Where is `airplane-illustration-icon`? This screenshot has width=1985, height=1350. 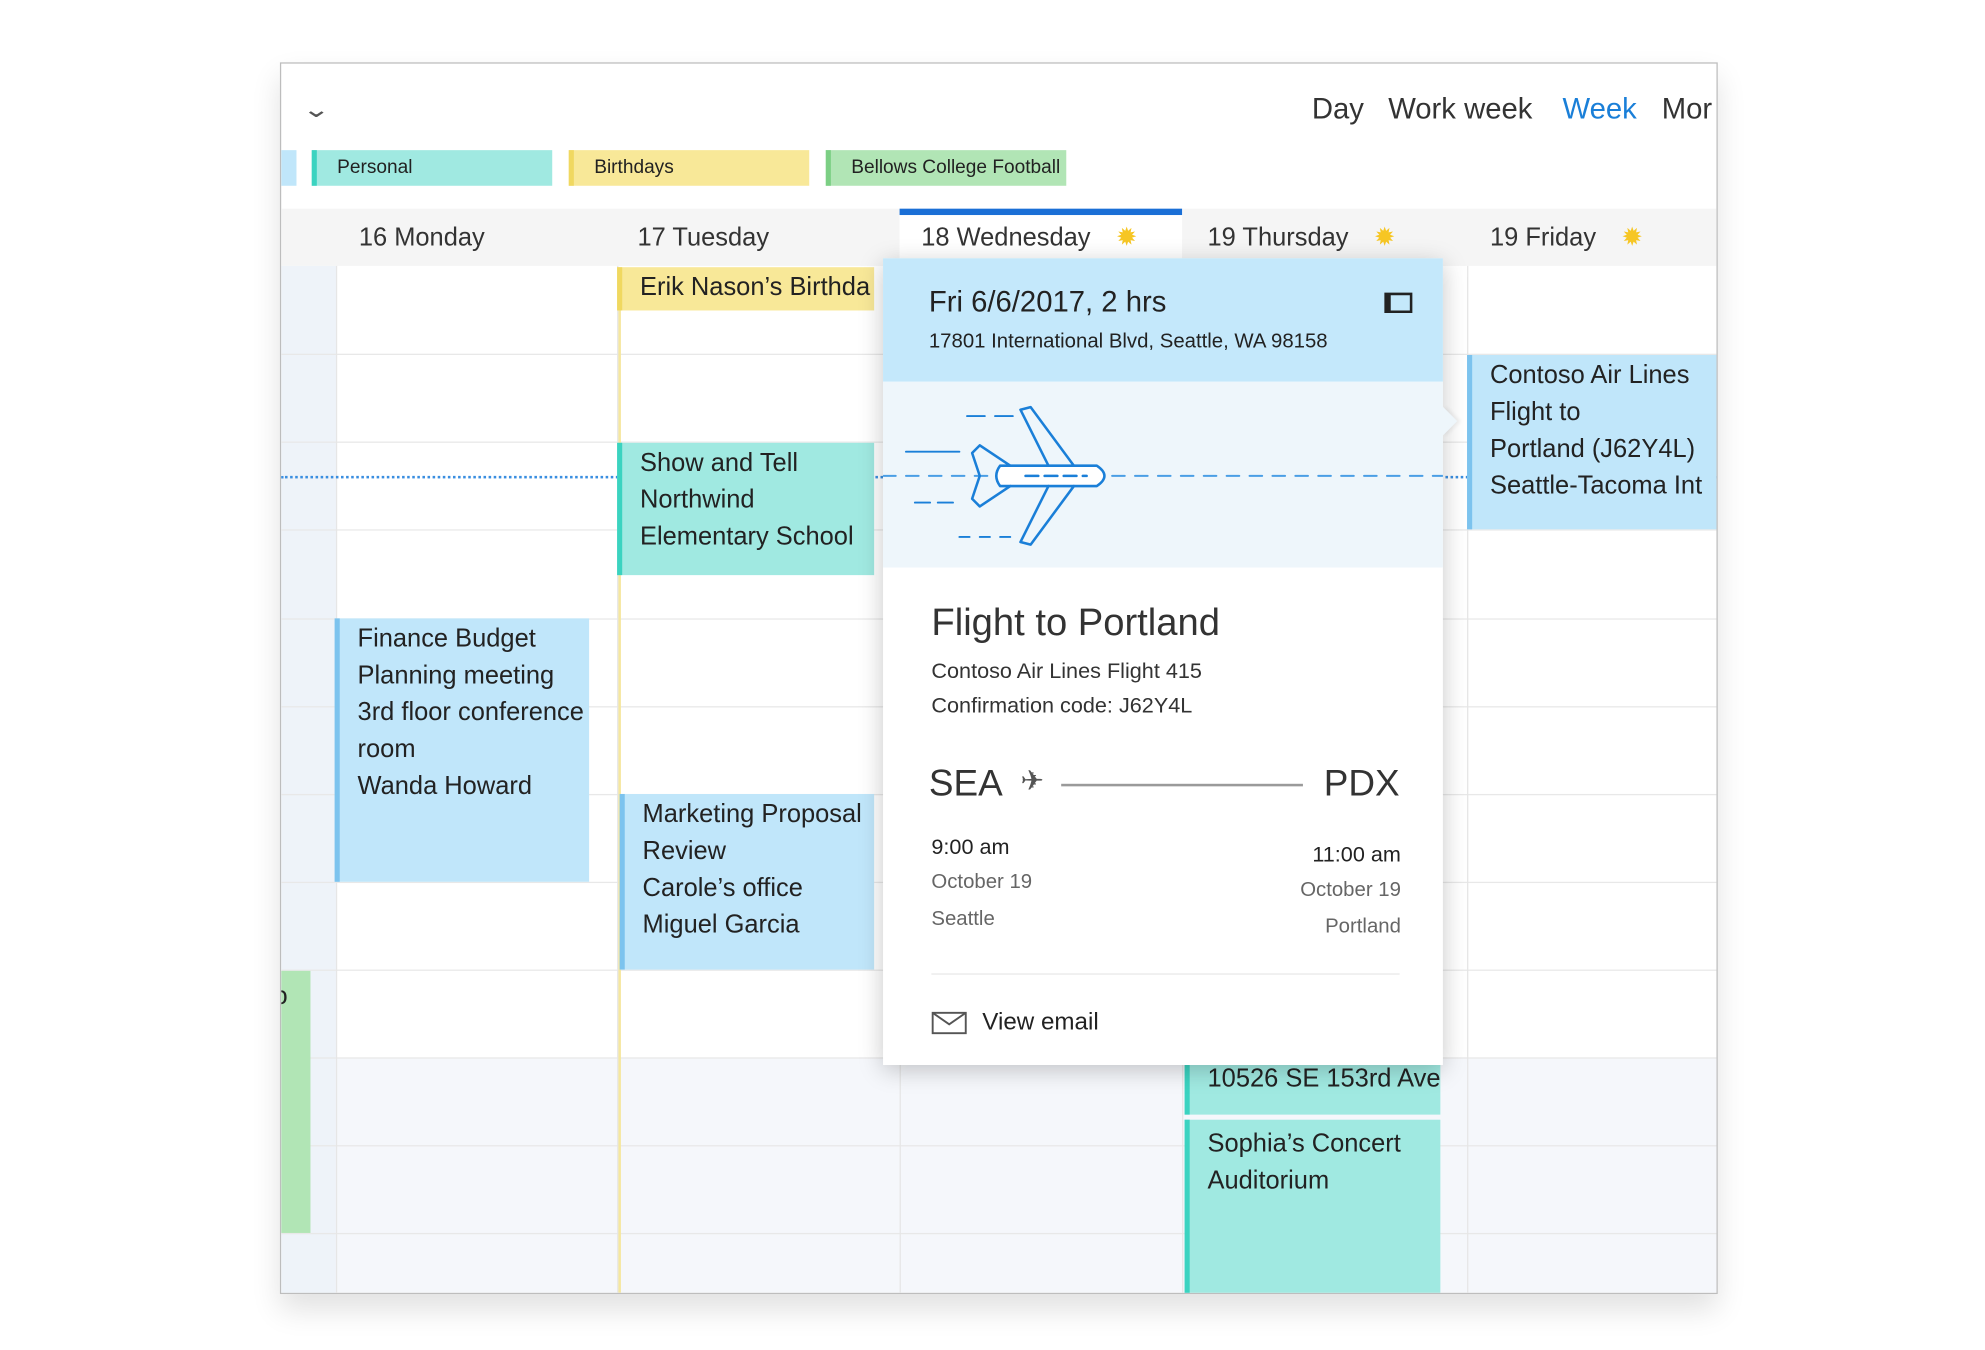
airplane-illustration-icon is located at coordinates (1163, 475).